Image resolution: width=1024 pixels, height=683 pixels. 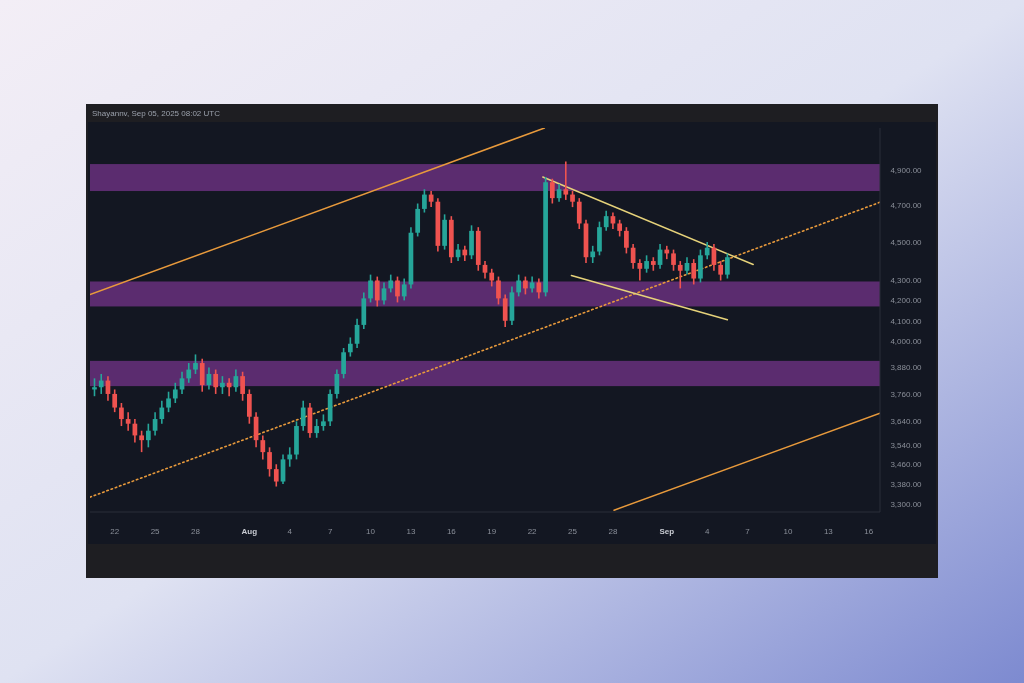 I want to click on y-tick-label: 4,500.00, so click(x=906, y=242).